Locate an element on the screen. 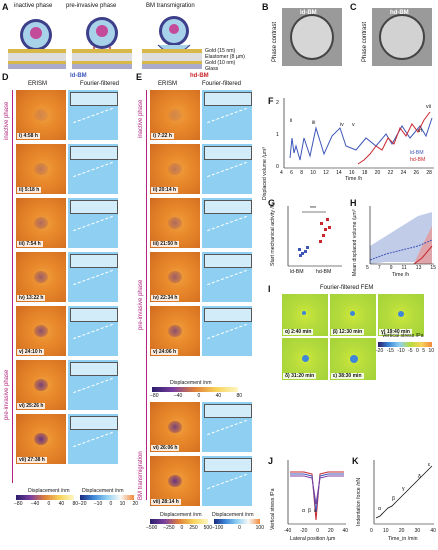 The width and height of the screenshot is (438, 550). panel-e-cbmid-tick: 0 is located at coordinates (199, 396).